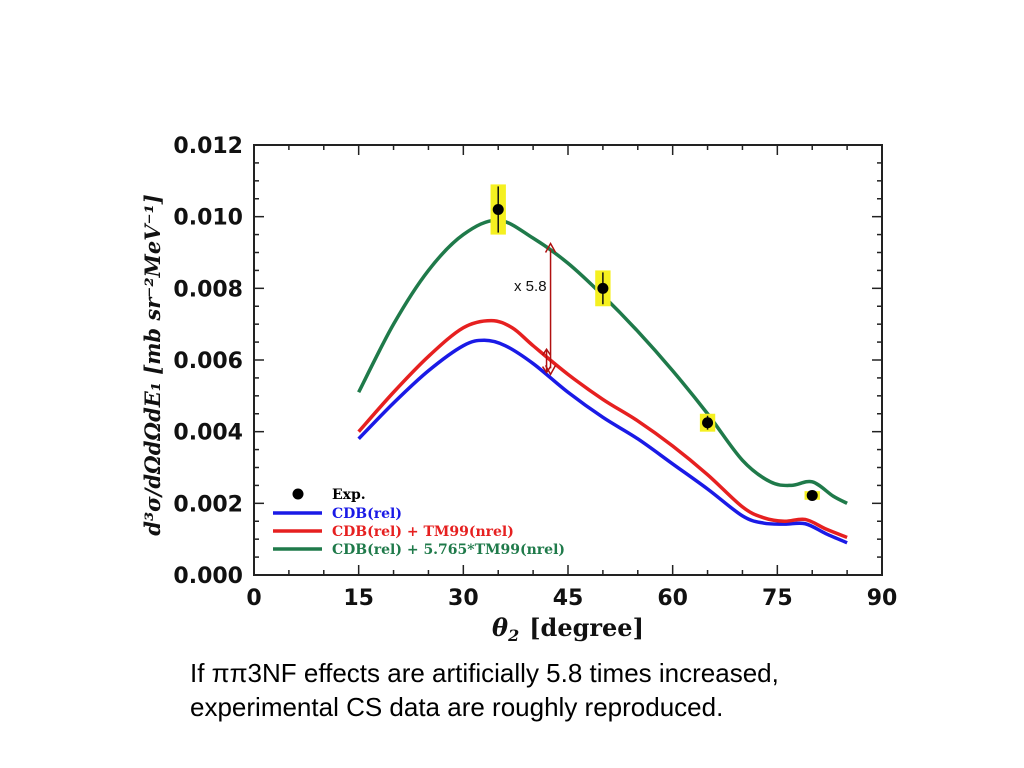 The width and height of the screenshot is (1024, 768). What do you see at coordinates (550, 247) in the screenshot?
I see `big-arrow-head-top` at bounding box center [550, 247].